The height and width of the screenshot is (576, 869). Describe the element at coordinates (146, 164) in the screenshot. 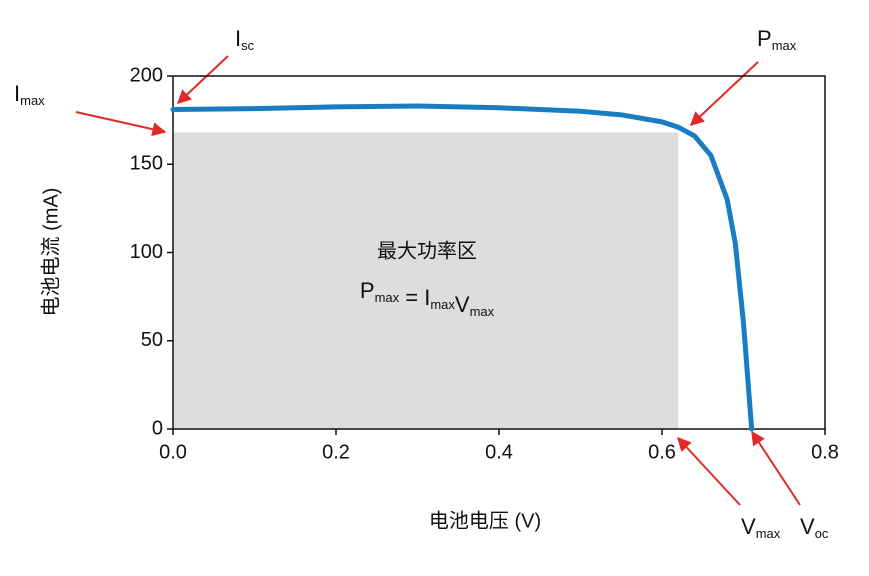

I see `y-tick-label: 150` at that location.